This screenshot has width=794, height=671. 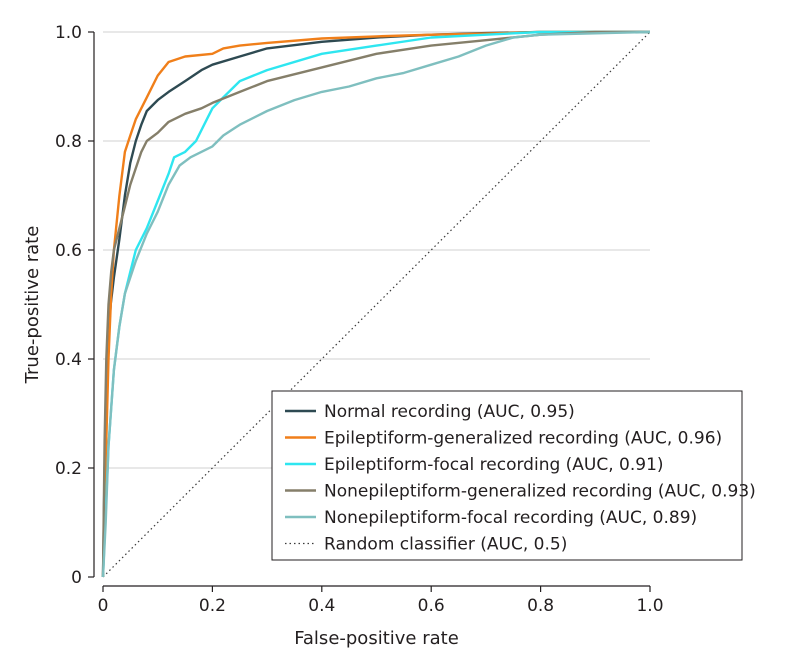 I want to click on x-tick-label-5: 1.0, so click(x=649, y=606).